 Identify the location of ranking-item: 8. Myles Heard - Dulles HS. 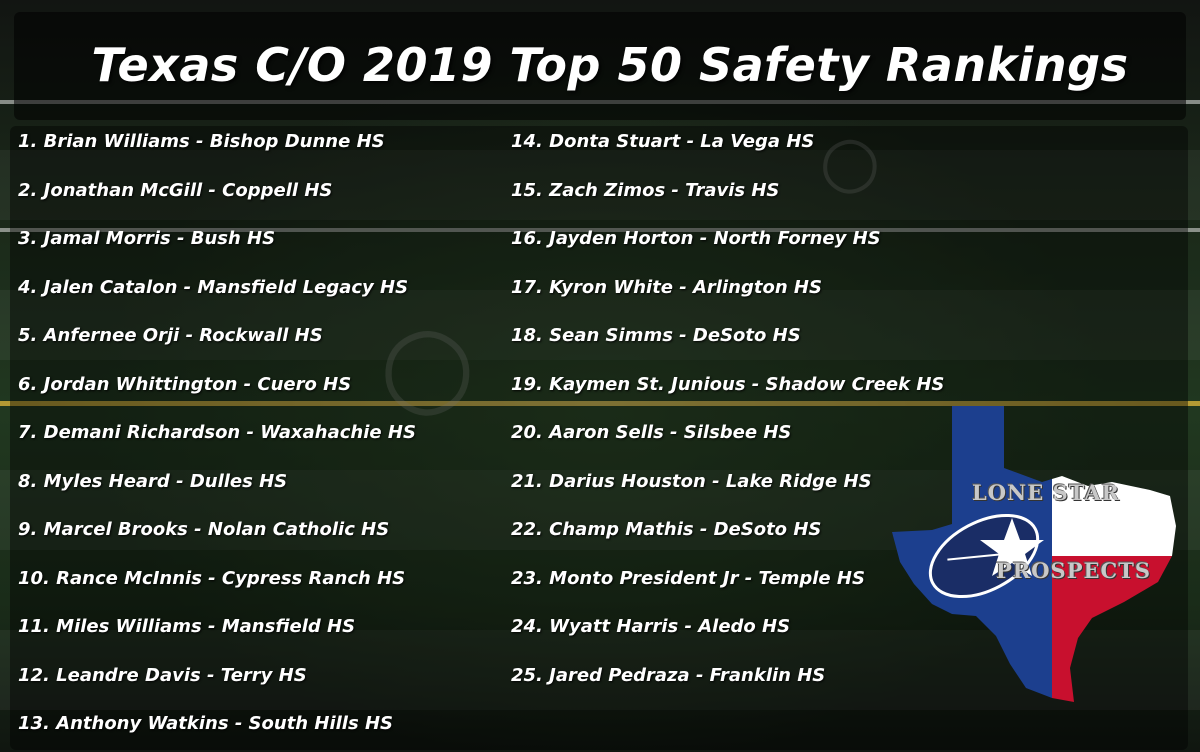
(153, 481).